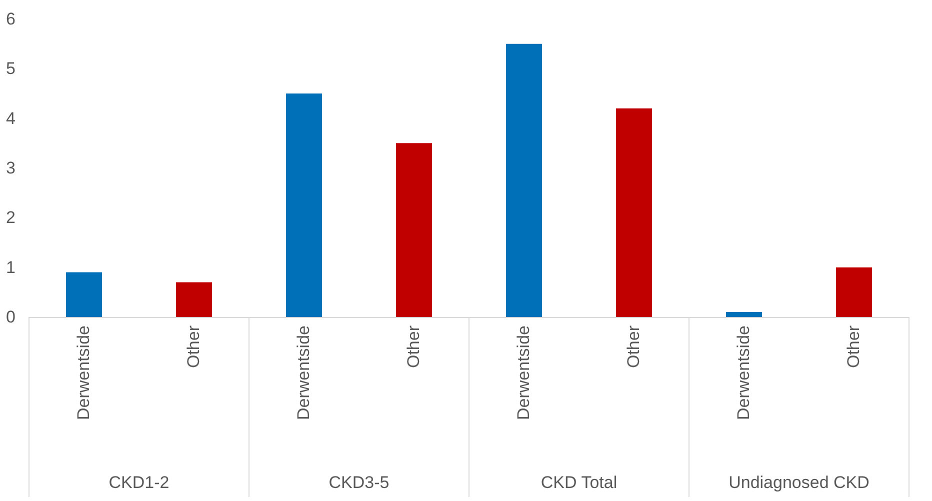 Image resolution: width=932 pixels, height=501 pixels. I want to click on text: CKD3-5, so click(359, 482).